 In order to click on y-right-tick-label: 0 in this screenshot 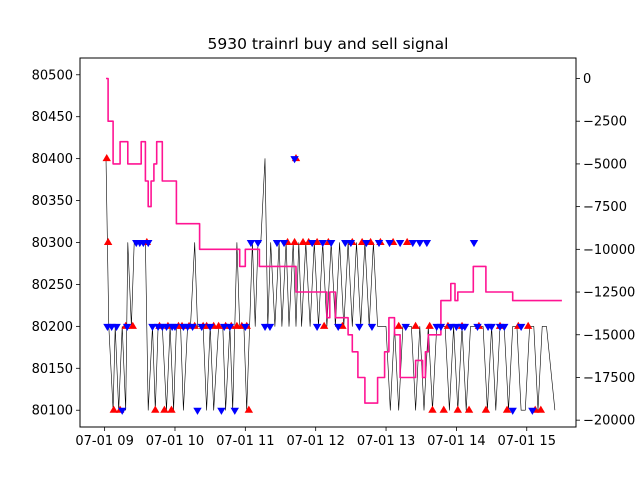, I will do `click(587, 79)`.